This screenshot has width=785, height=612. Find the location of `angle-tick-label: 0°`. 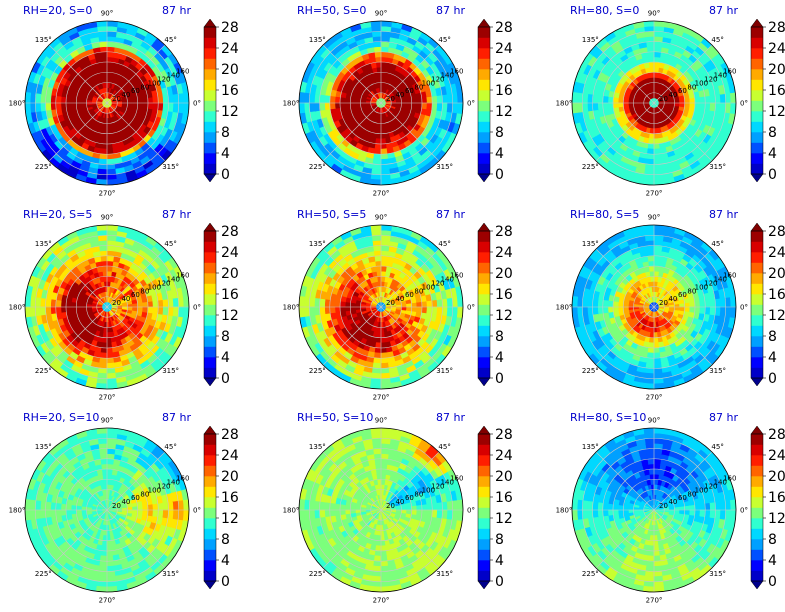

angle-tick-label: 0° is located at coordinates (197, 308).